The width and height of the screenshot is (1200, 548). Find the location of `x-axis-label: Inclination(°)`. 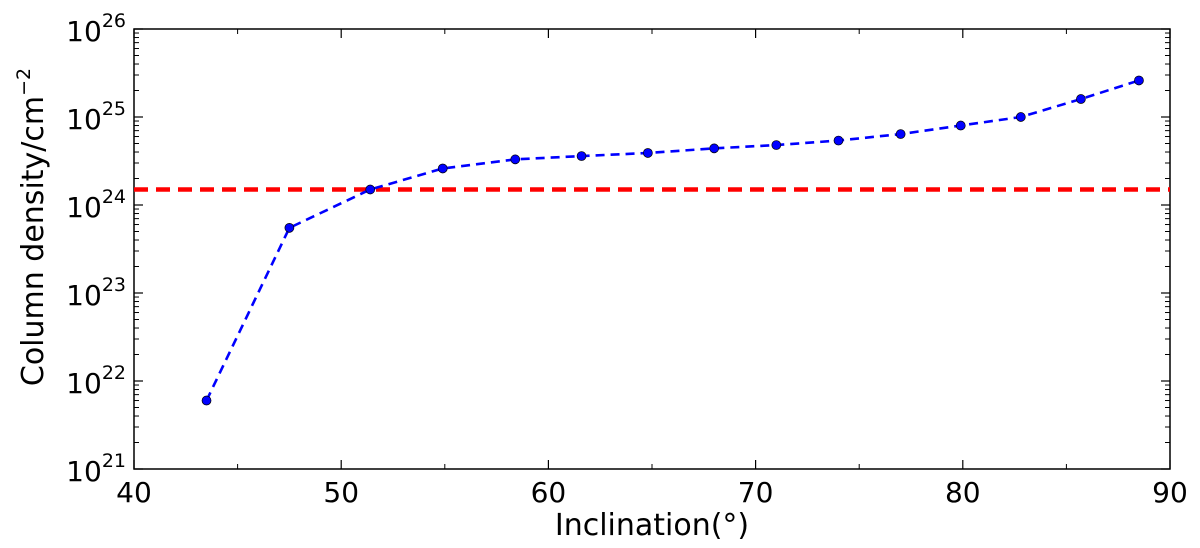

x-axis-label: Inclination(°) is located at coordinates (652, 525).